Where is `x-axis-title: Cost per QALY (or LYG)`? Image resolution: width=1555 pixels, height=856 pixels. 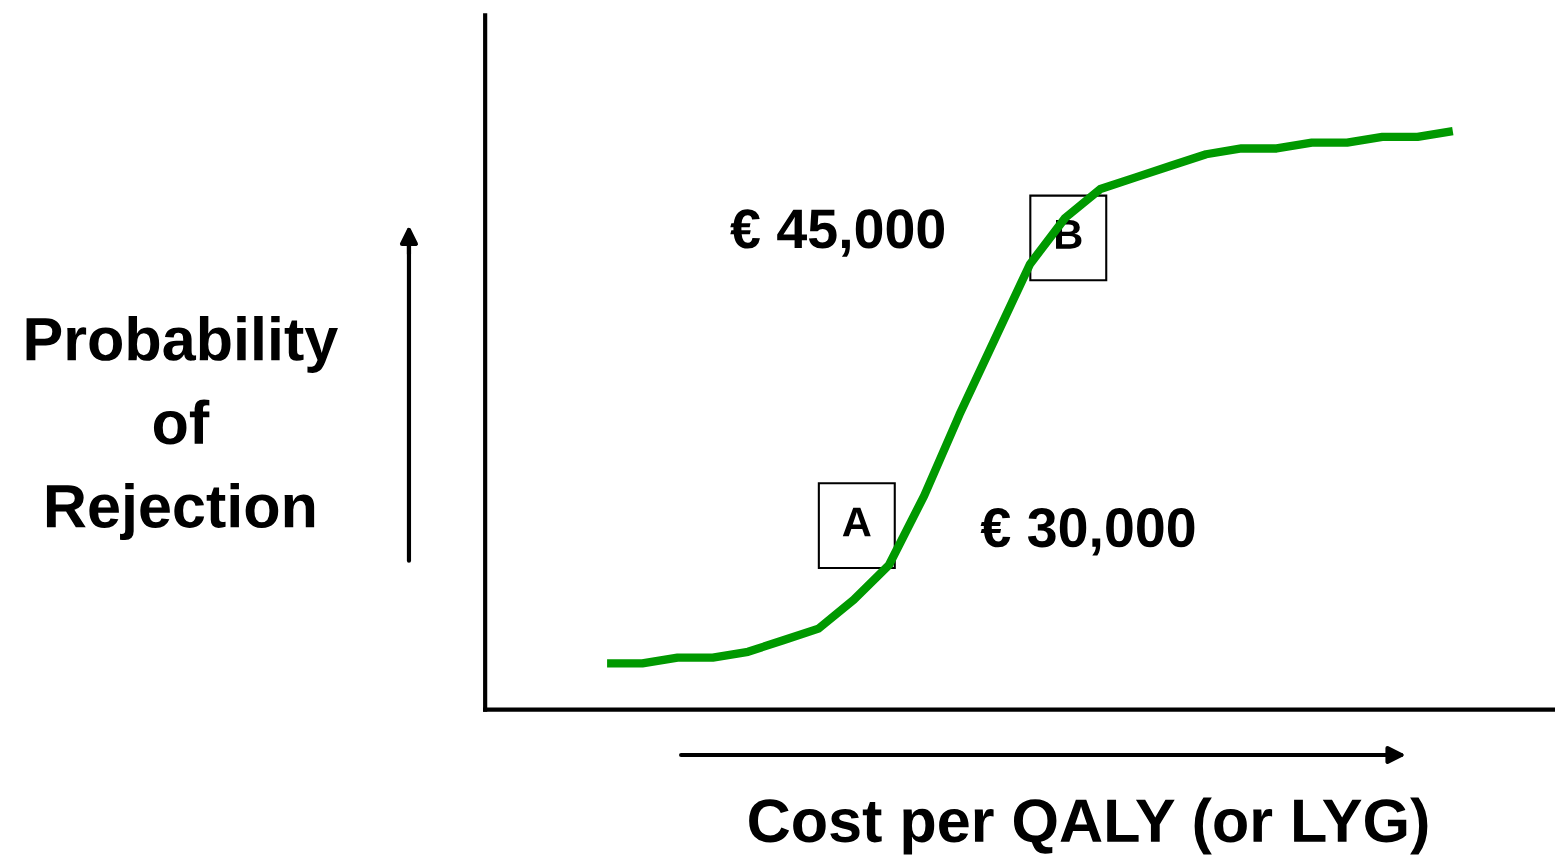 x-axis-title: Cost per QALY (or LYG) is located at coordinates (1088, 826).